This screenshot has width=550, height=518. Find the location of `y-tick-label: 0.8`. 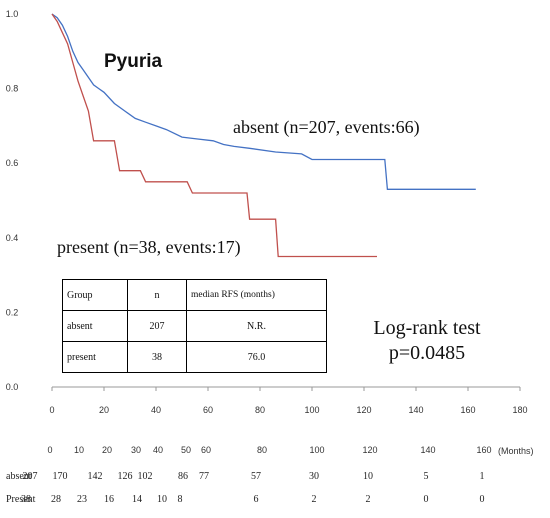

y-tick-label: 0.8 is located at coordinates (12, 89).